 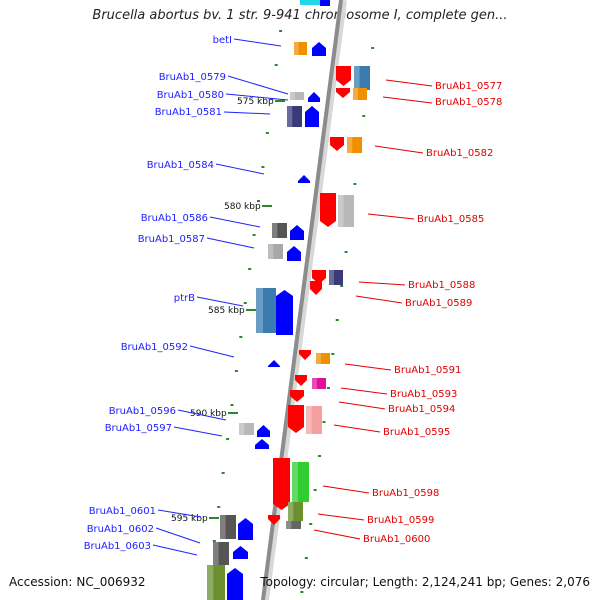 What do you see at coordinates (421, 409) in the screenshot?
I see `gene-label: BruAb1_0594` at bounding box center [421, 409].